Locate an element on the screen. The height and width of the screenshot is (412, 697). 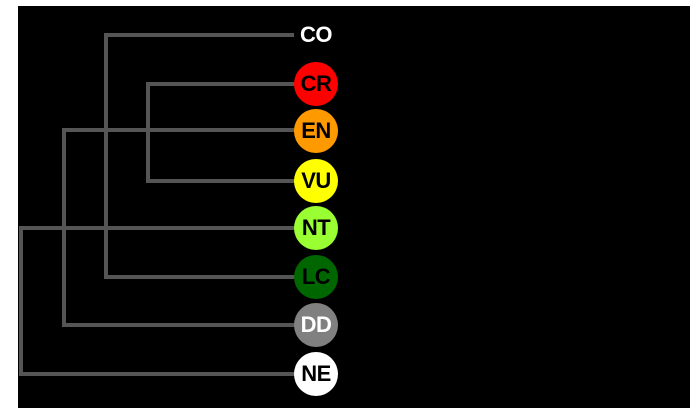
leaf-en: EN is located at coordinates (316, 131).